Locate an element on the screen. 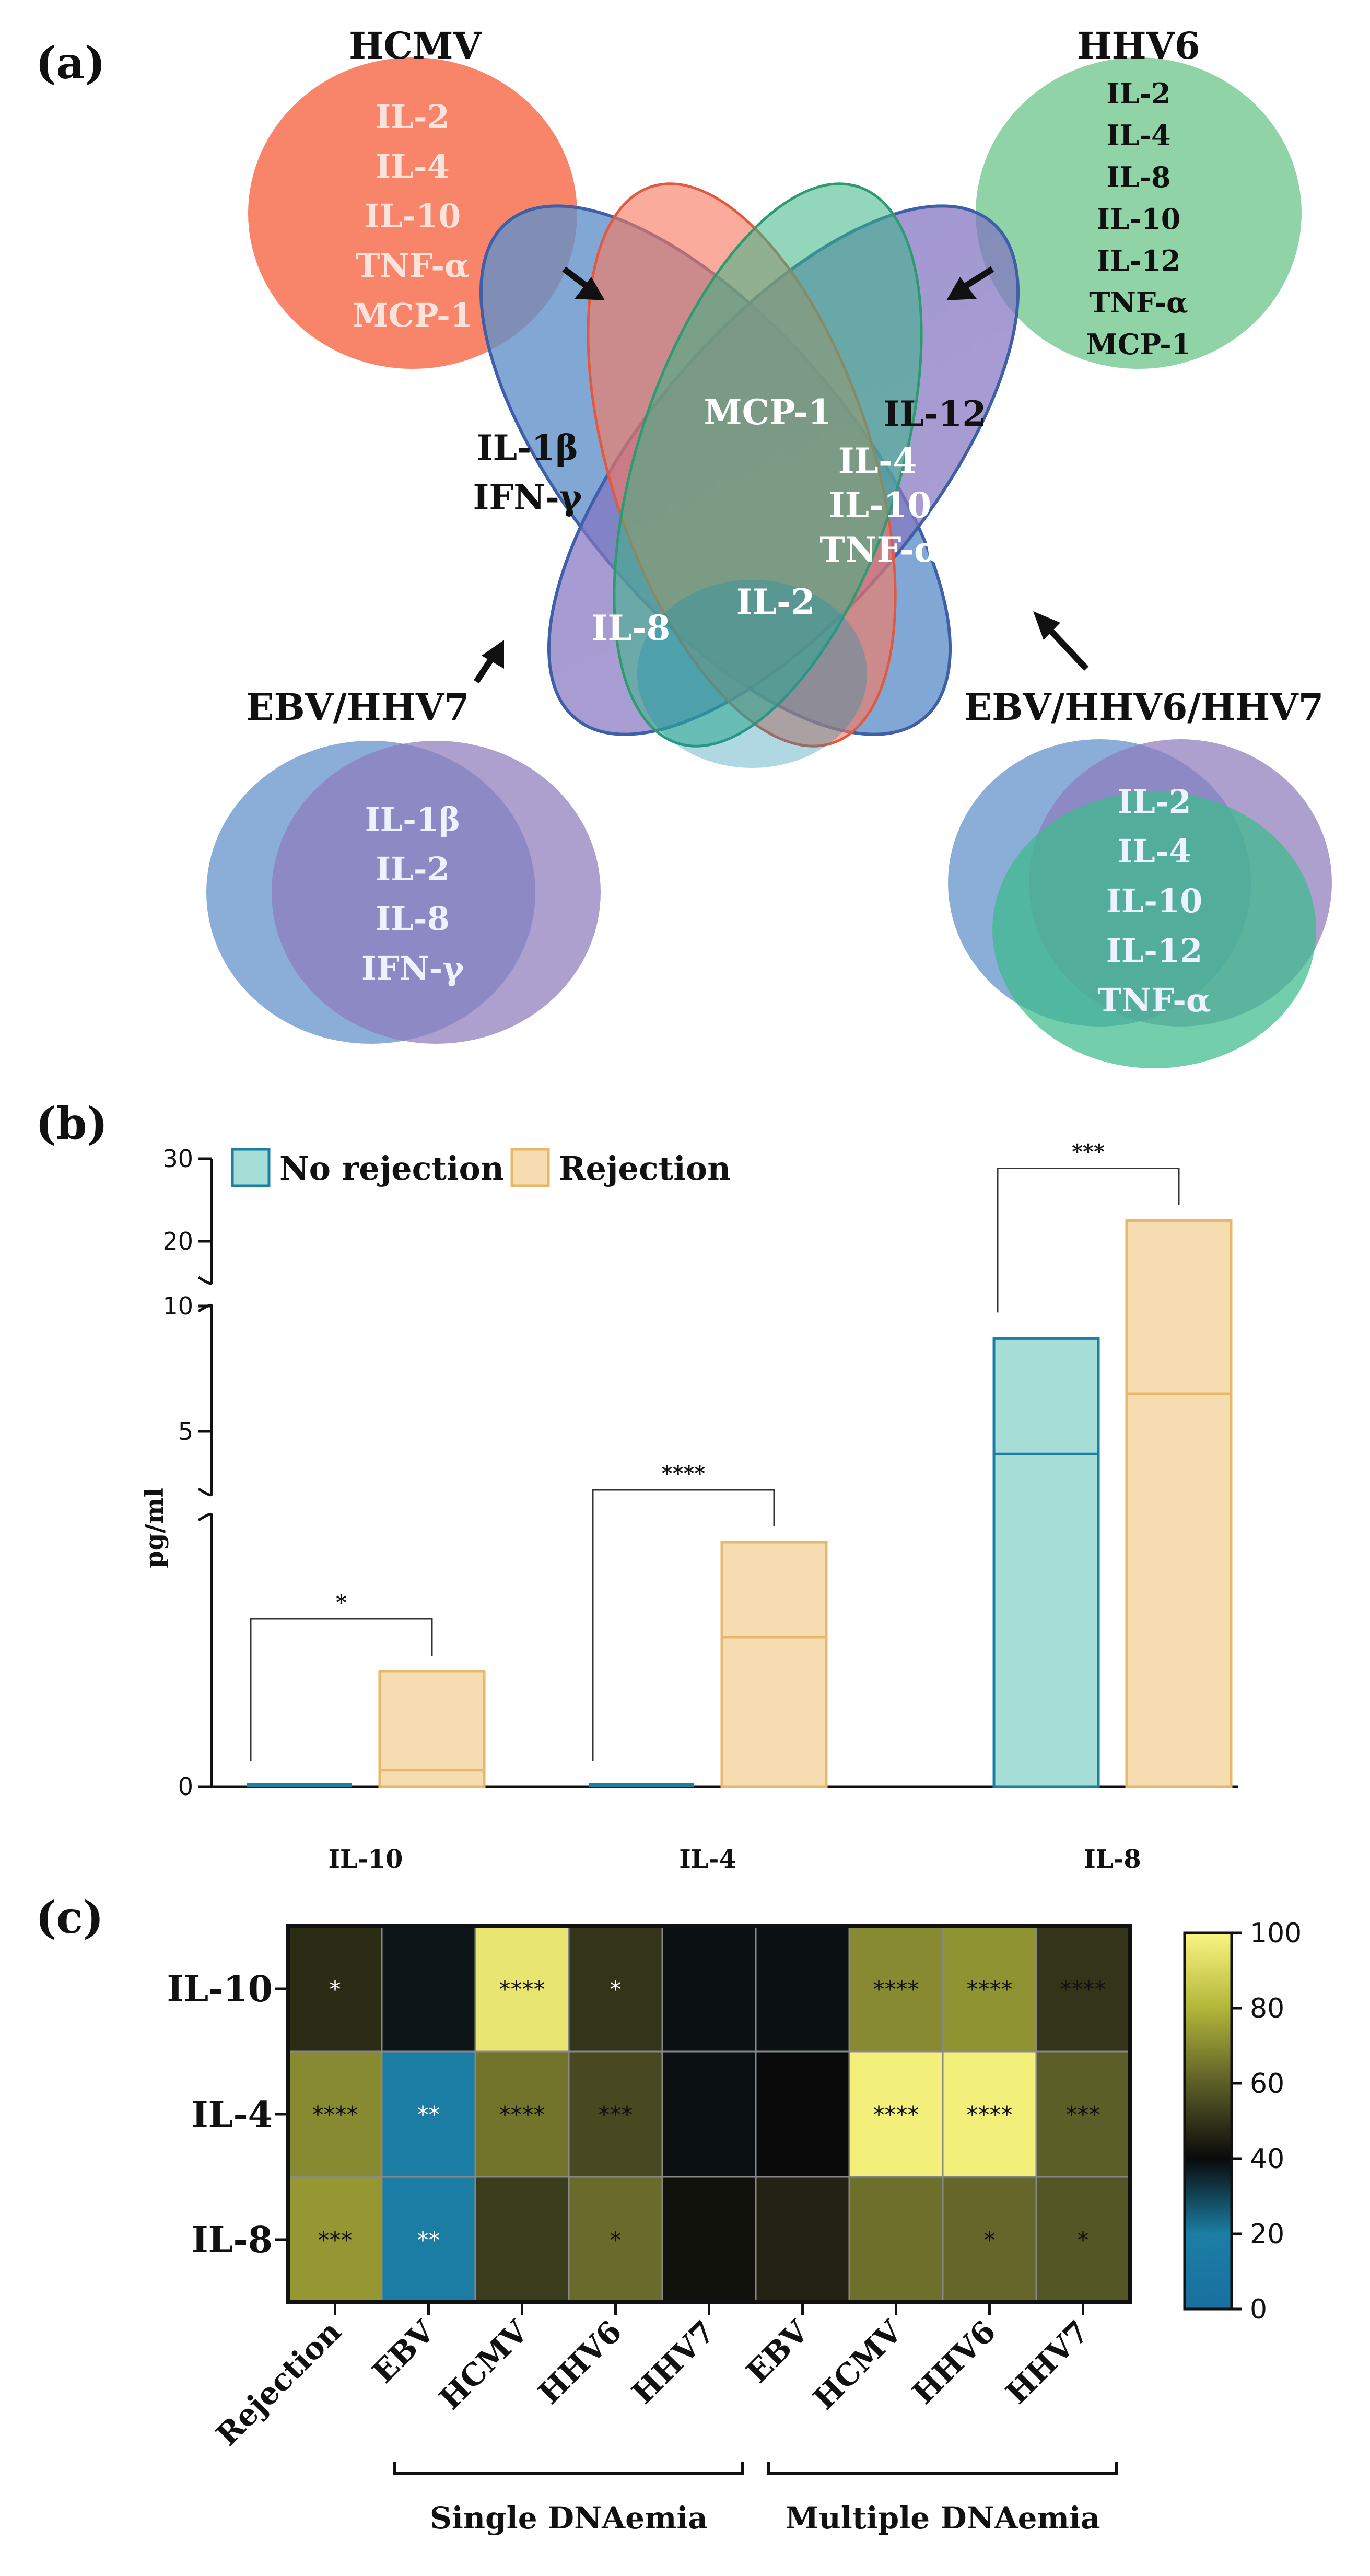 The image size is (1370, 2576). hhv6-item: TNF-α is located at coordinates (1138, 302).